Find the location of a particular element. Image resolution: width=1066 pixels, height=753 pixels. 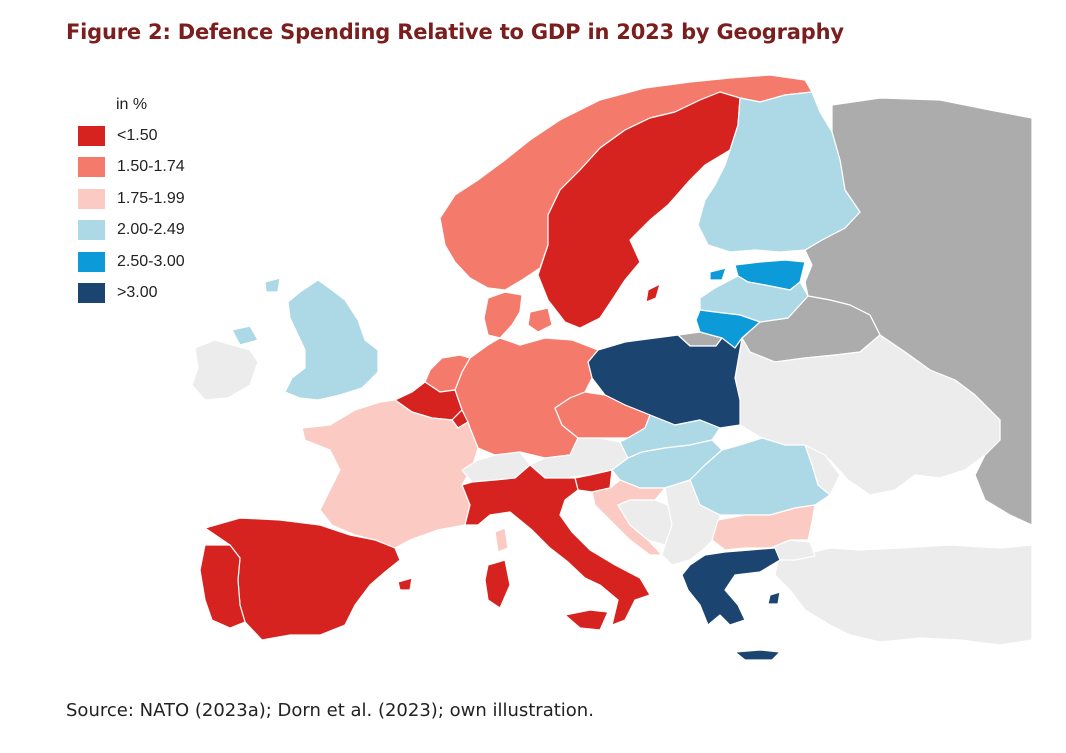

legend-item: 2.00-2.49 is located at coordinates (131, 231).